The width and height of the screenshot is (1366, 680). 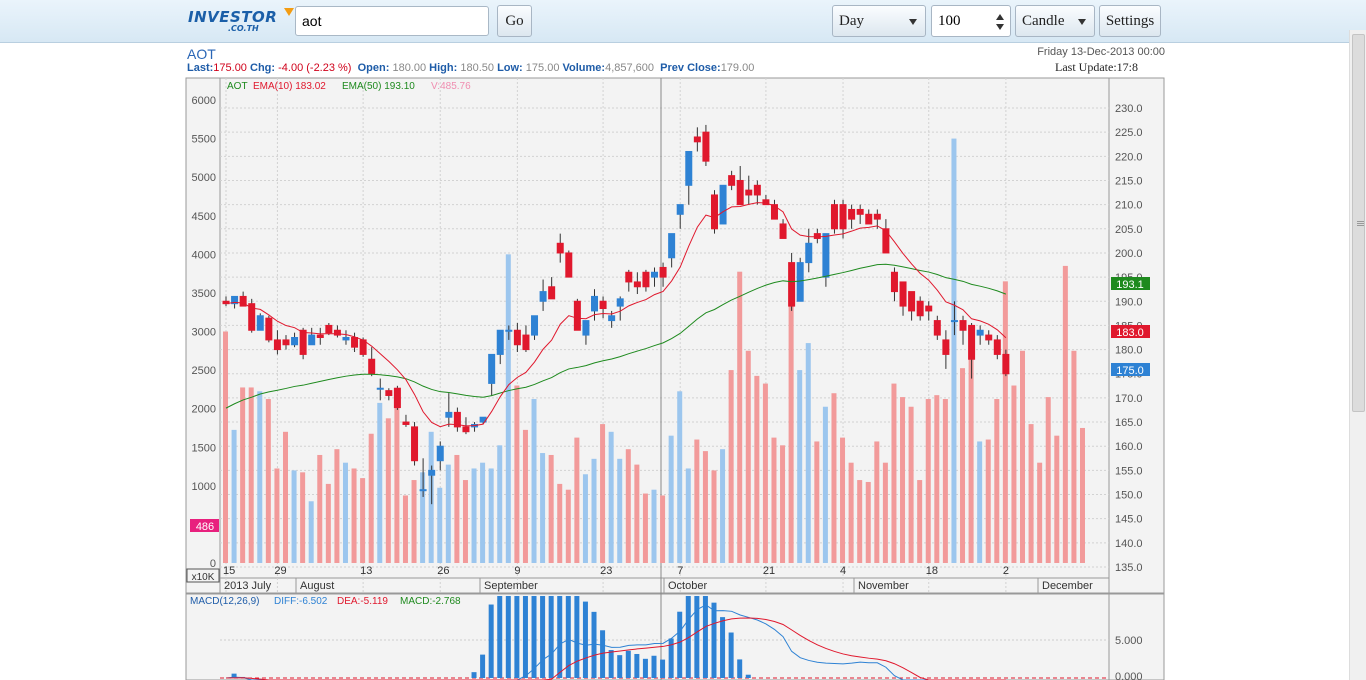 What do you see at coordinates (1129, 568) in the screenshot?
I see `price-tick: 135.0` at bounding box center [1129, 568].